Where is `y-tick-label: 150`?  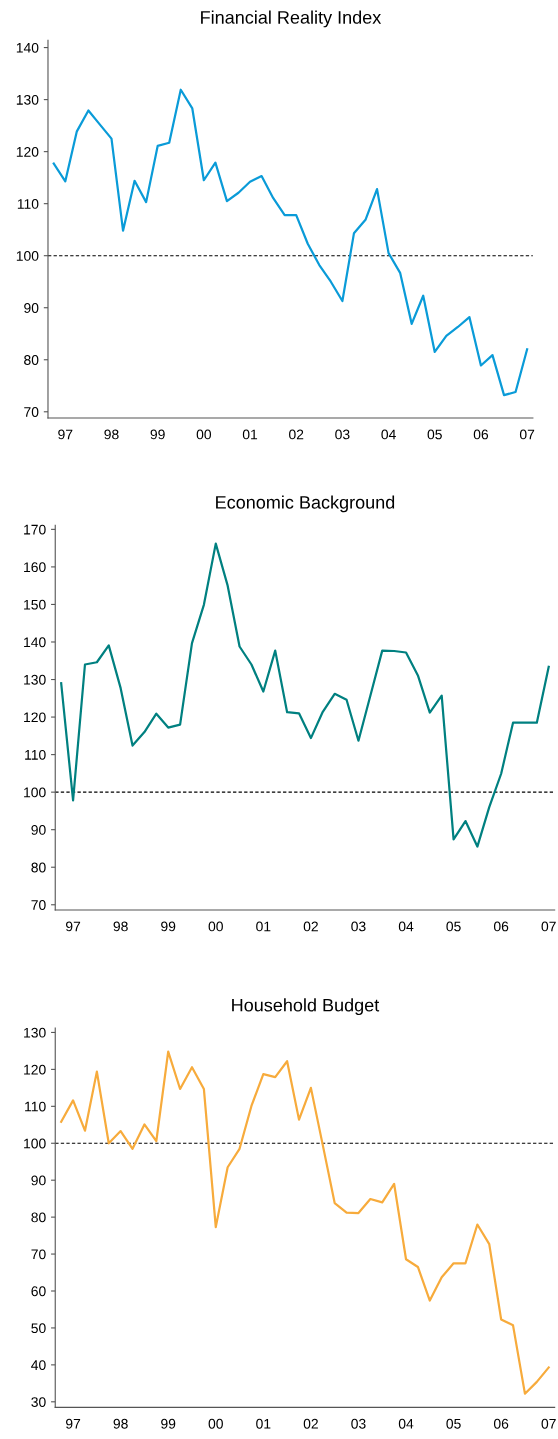
y-tick-label: 150 is located at coordinates (35, 604).